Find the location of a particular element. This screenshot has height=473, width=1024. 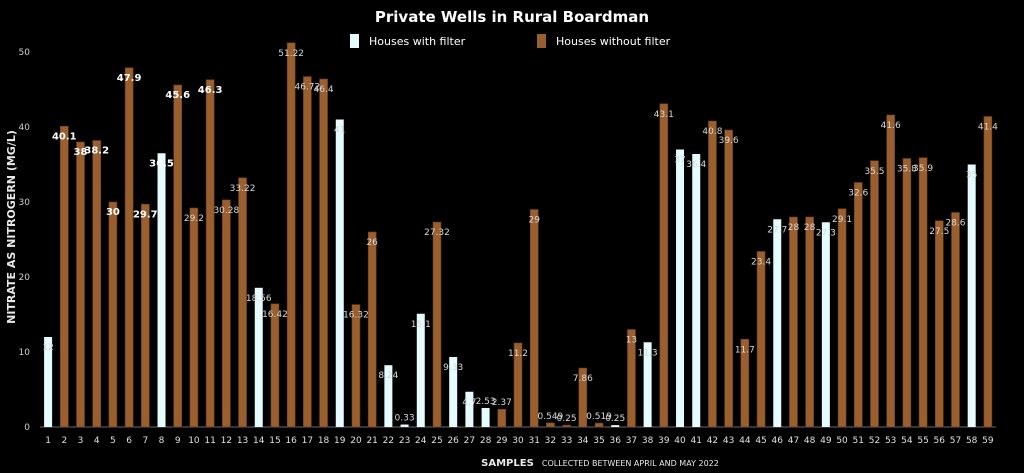

data-label: 27.3 is located at coordinates (826, 233).